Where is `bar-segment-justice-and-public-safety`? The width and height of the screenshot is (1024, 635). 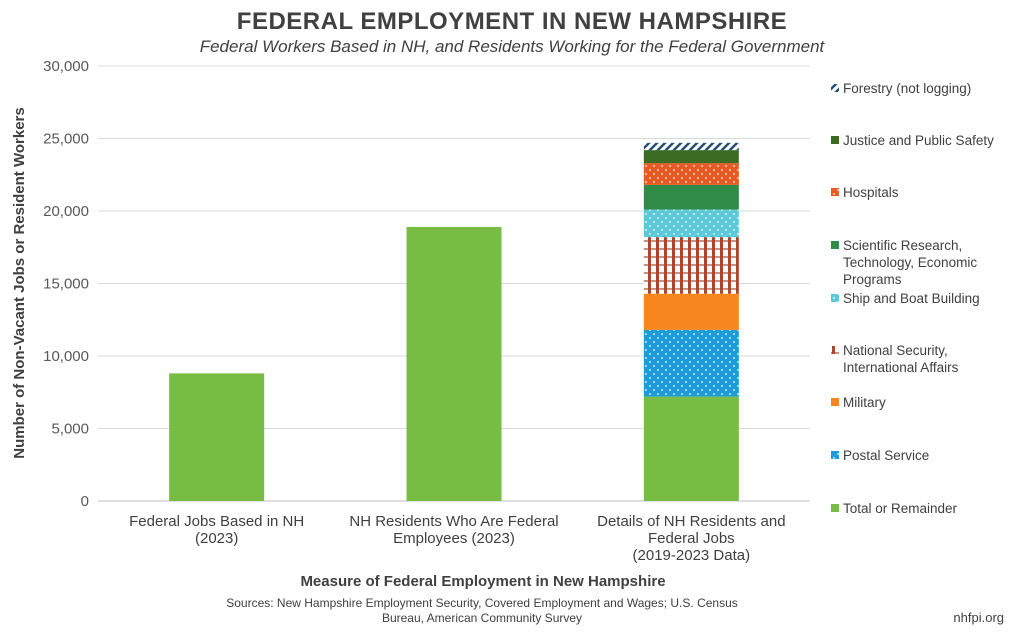 bar-segment-justice-and-public-safety is located at coordinates (691, 157).